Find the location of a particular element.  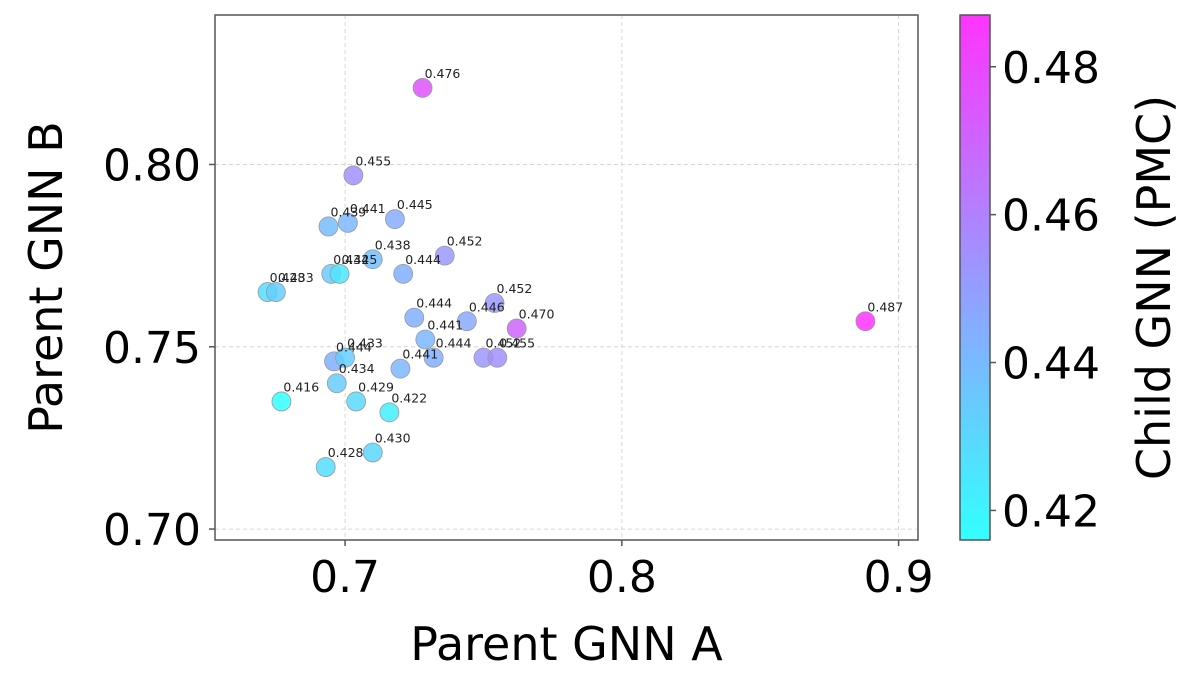

point-value-label: 0.439 is located at coordinates (348, 211).